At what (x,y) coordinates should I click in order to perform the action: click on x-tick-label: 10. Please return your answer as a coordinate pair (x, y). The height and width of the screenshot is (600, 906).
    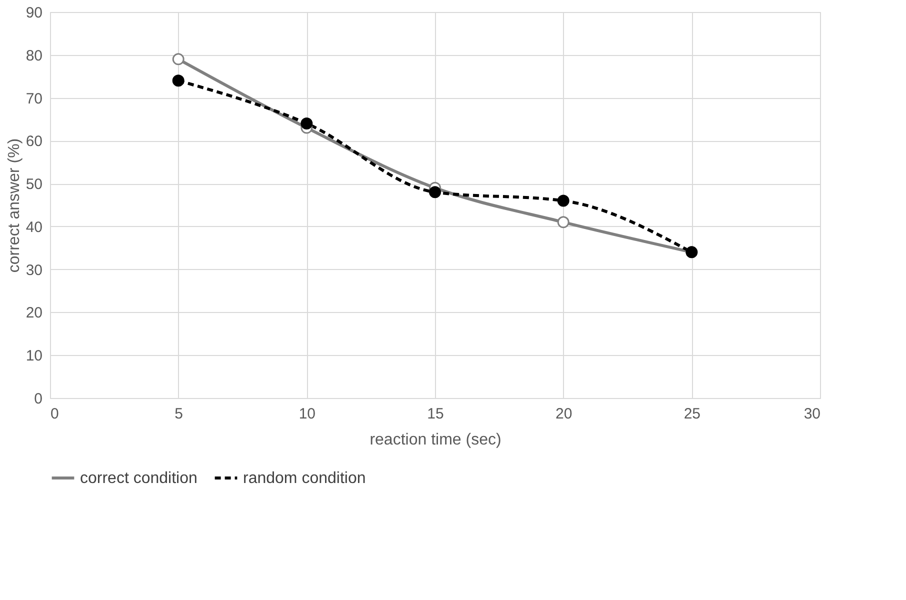
    Looking at the image, I should click on (307, 414).